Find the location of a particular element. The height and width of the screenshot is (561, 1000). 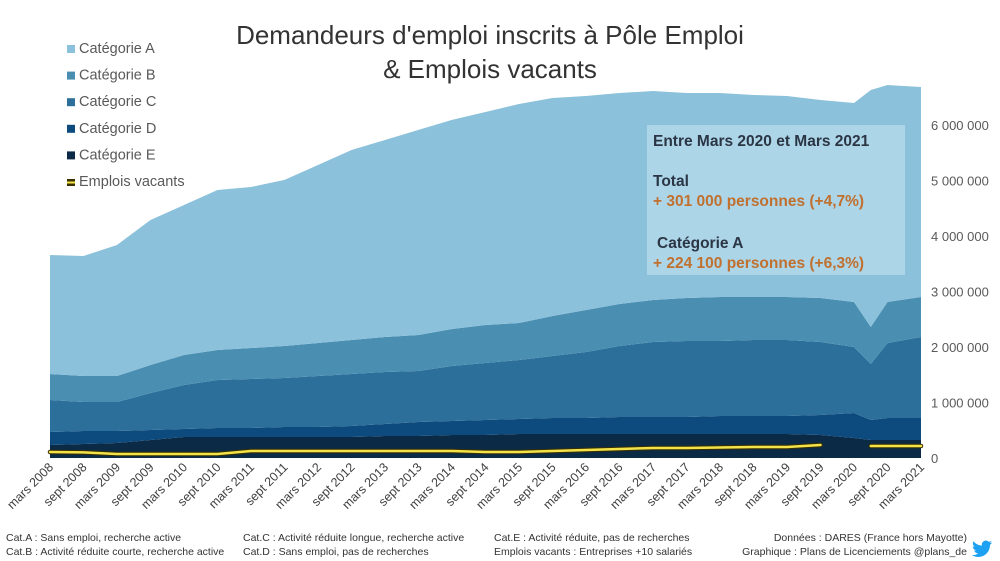

legend-label-categorie-c: Catégorie C is located at coordinates (117, 102).